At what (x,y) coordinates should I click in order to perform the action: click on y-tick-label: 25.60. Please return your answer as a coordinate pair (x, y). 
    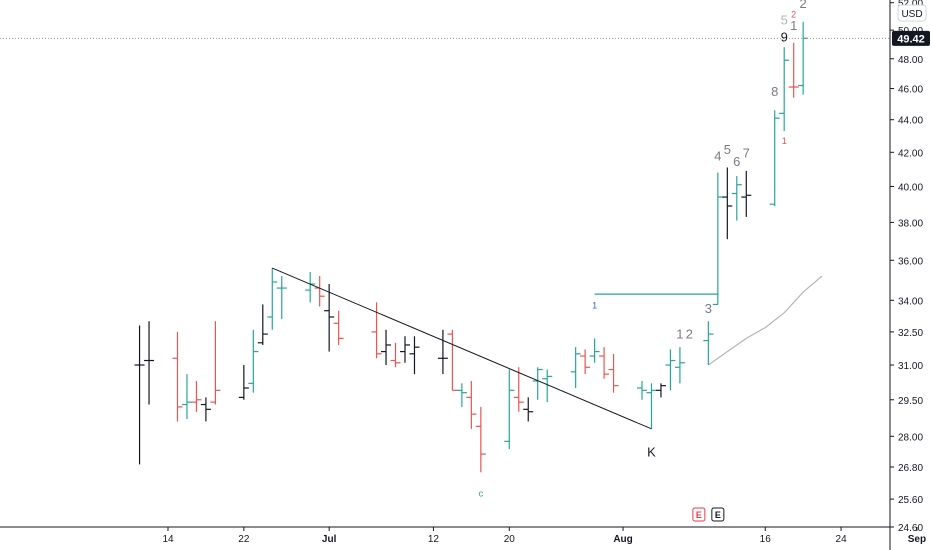
    Looking at the image, I should click on (910, 500).